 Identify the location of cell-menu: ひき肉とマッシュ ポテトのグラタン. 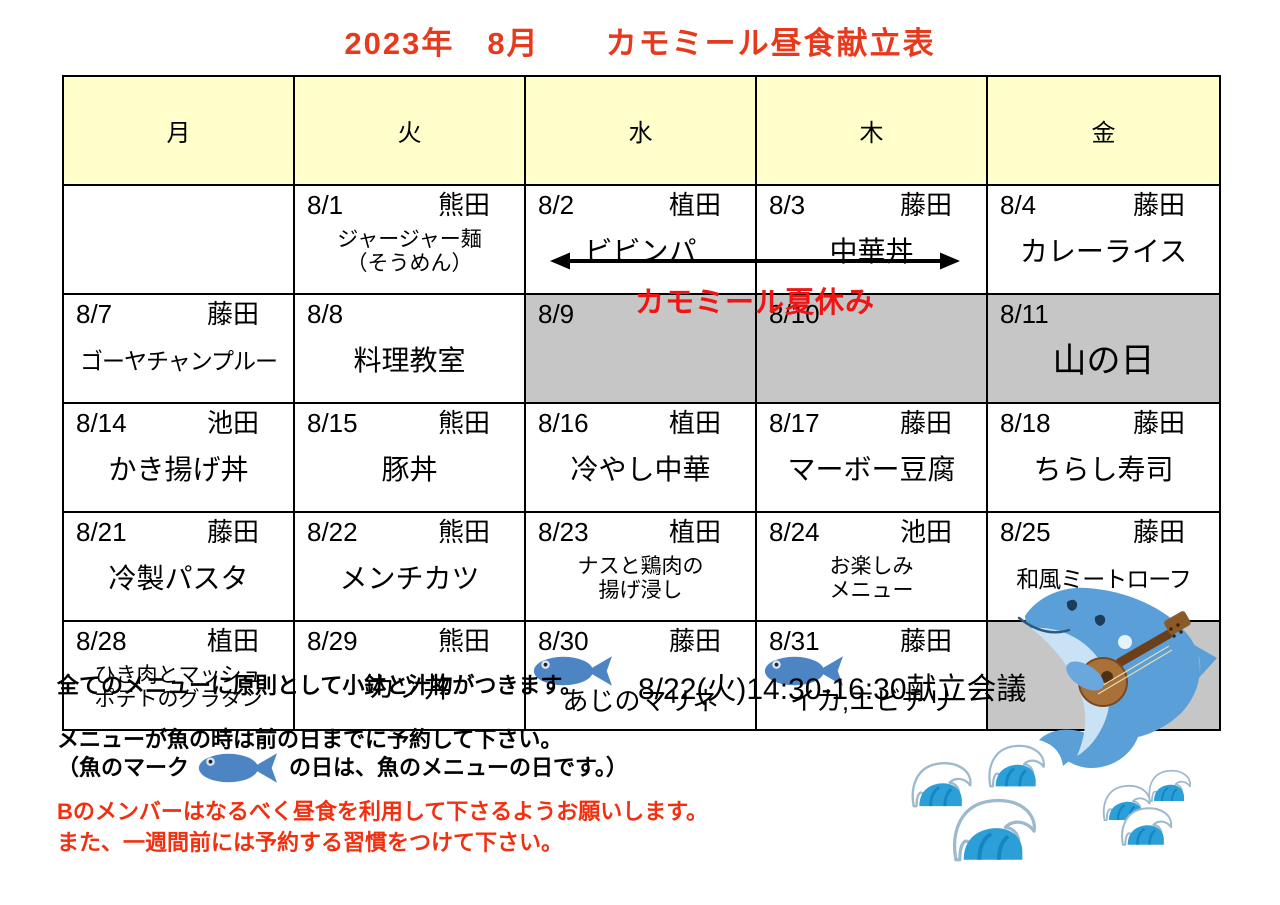
(178, 688).